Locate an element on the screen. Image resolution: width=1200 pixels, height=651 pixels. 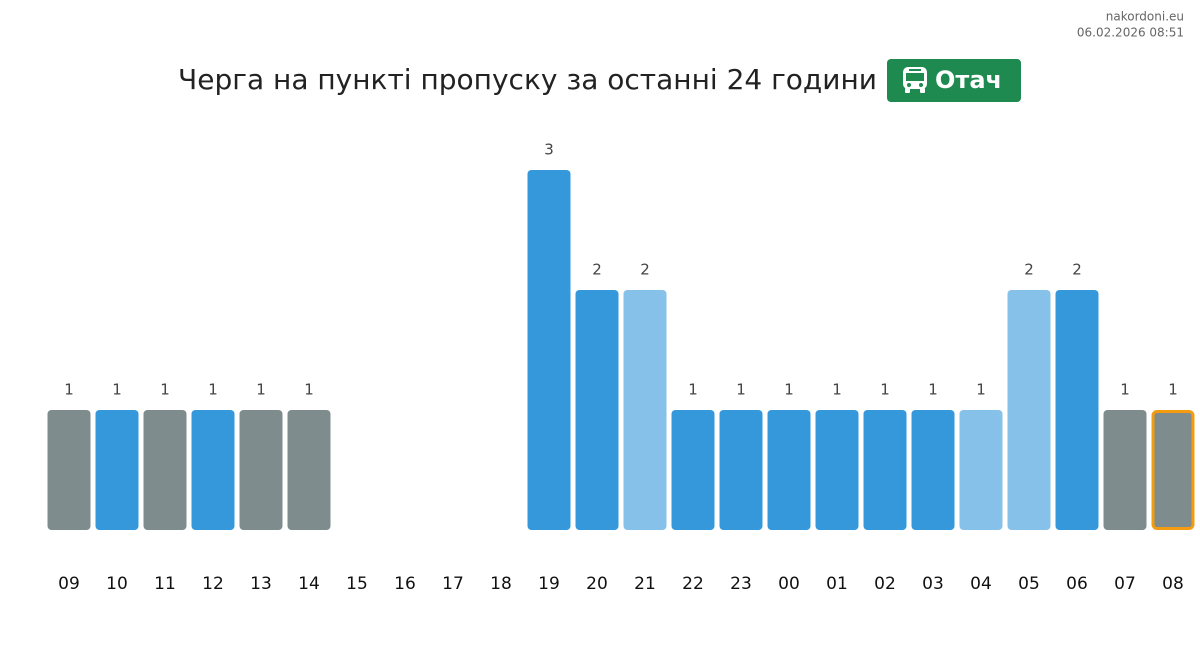
x-tick-label: 19 is located at coordinates (549, 584).